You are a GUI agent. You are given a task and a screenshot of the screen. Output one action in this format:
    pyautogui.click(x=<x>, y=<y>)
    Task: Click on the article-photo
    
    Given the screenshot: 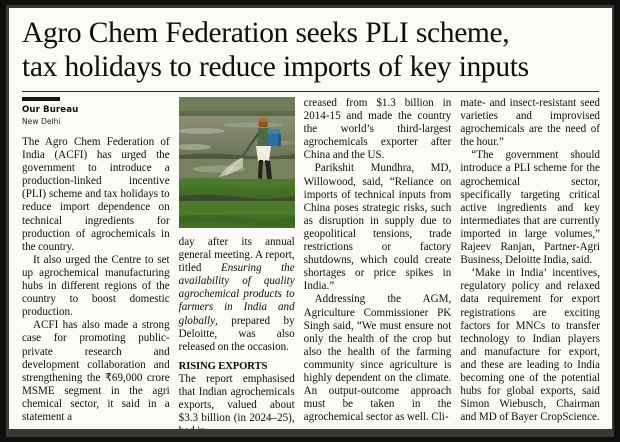 What is the action you would take?
    pyautogui.click(x=236, y=162)
    